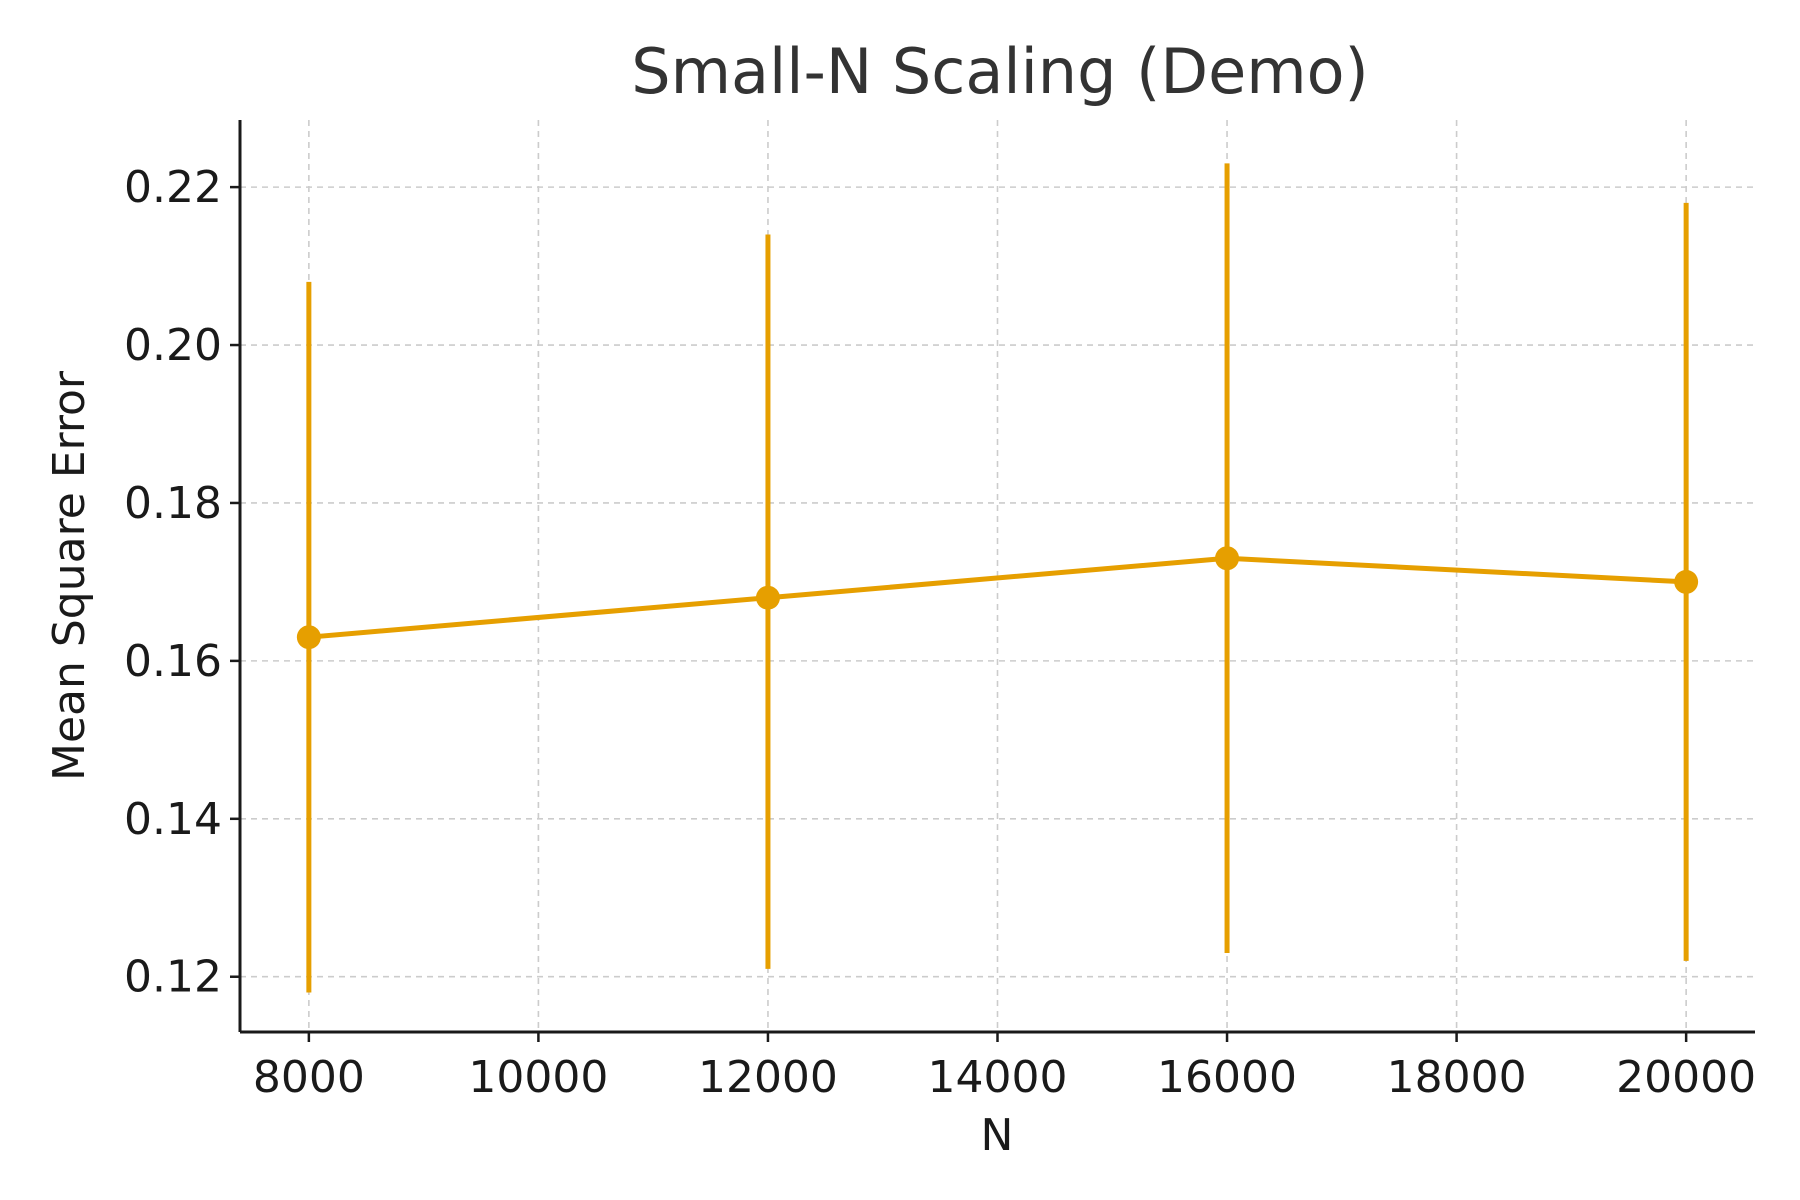 This screenshot has height=1200, width=1800. I want to click on data-points, so click(997, 598).